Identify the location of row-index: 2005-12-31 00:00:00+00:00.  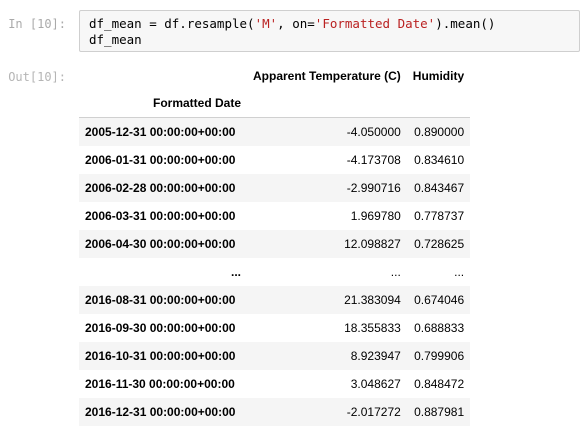
(160, 132).